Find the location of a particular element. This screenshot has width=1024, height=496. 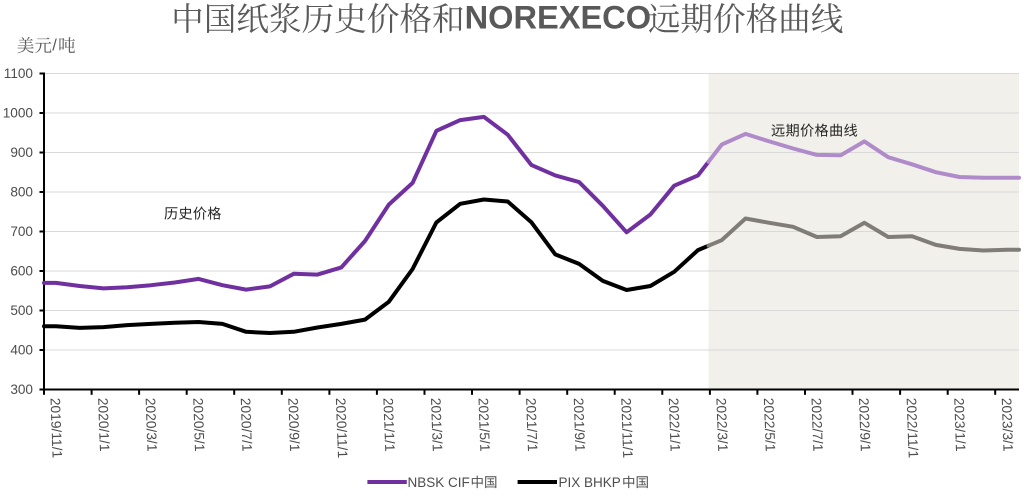

svg-text: 900 is located at coordinates (21, 152).